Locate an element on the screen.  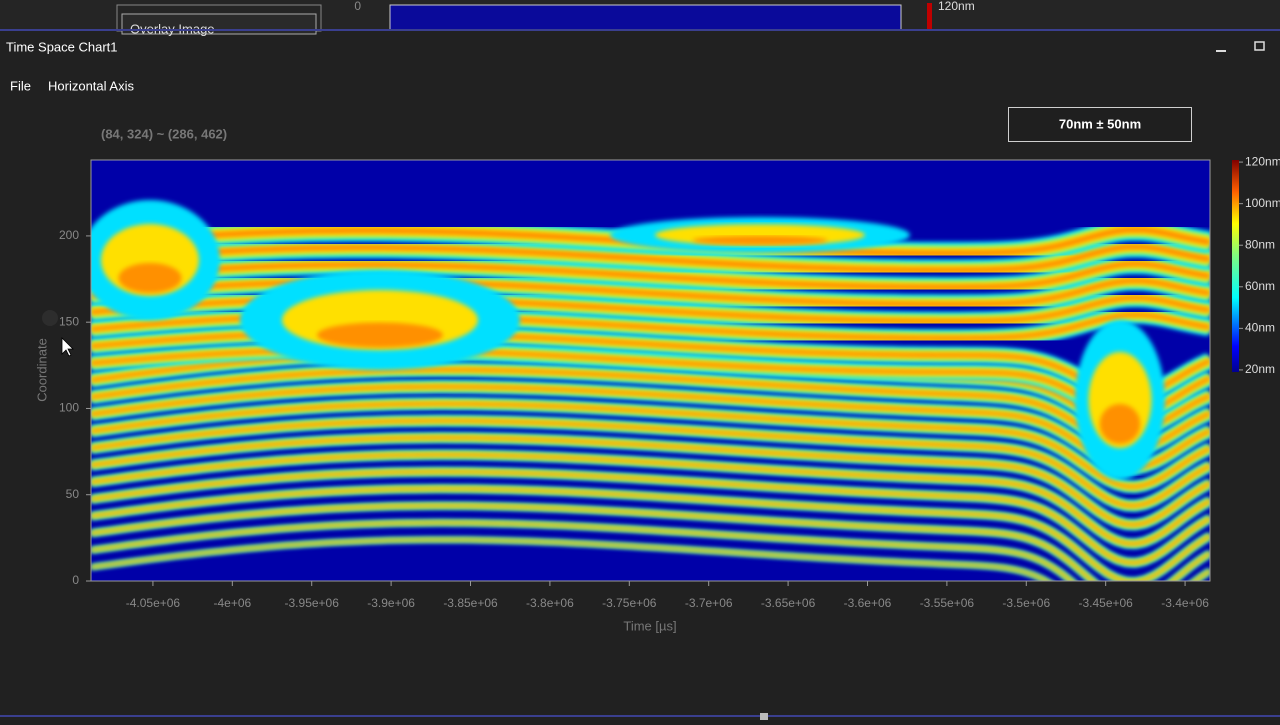
bg-colorbar is located at coordinates (929, 16).